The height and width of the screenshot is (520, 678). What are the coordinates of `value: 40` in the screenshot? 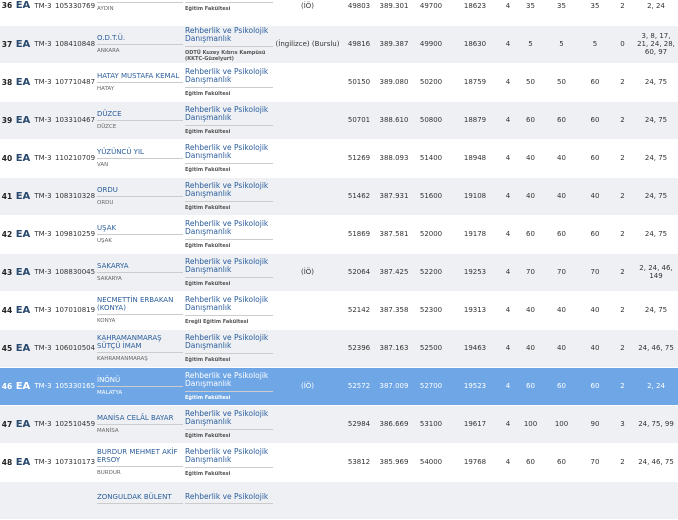 It's located at (530, 348).